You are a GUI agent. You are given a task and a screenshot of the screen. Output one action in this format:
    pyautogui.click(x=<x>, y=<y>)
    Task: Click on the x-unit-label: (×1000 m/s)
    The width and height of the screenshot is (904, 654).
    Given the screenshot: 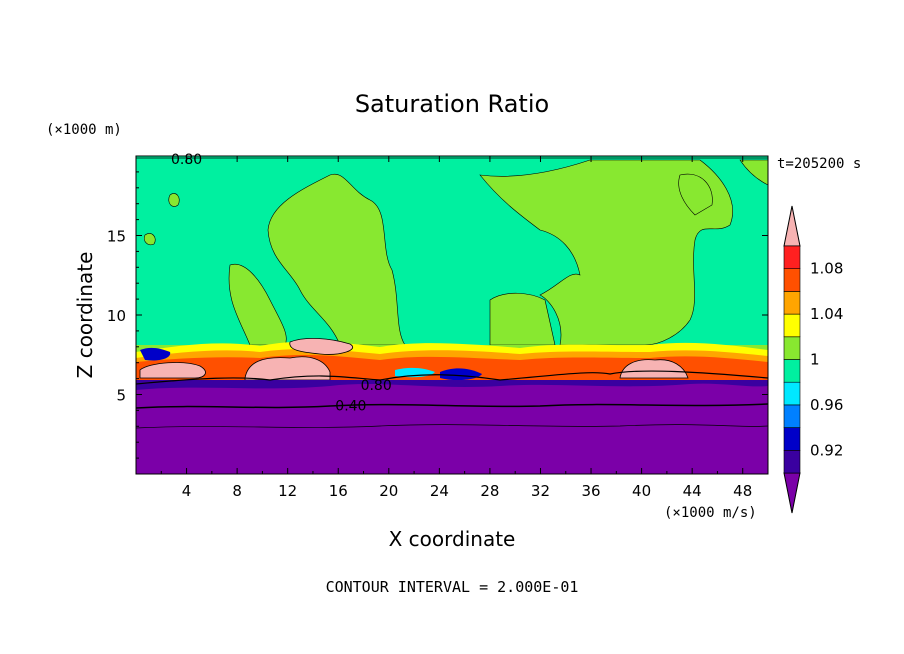 What is the action you would take?
    pyautogui.click(x=710, y=513)
    